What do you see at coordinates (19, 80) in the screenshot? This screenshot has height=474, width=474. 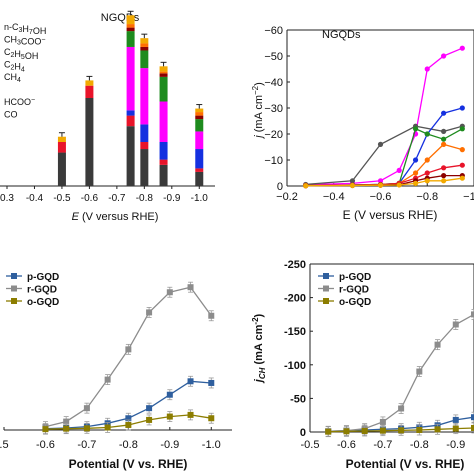 I see `legend-text-part: 4` at bounding box center [19, 80].